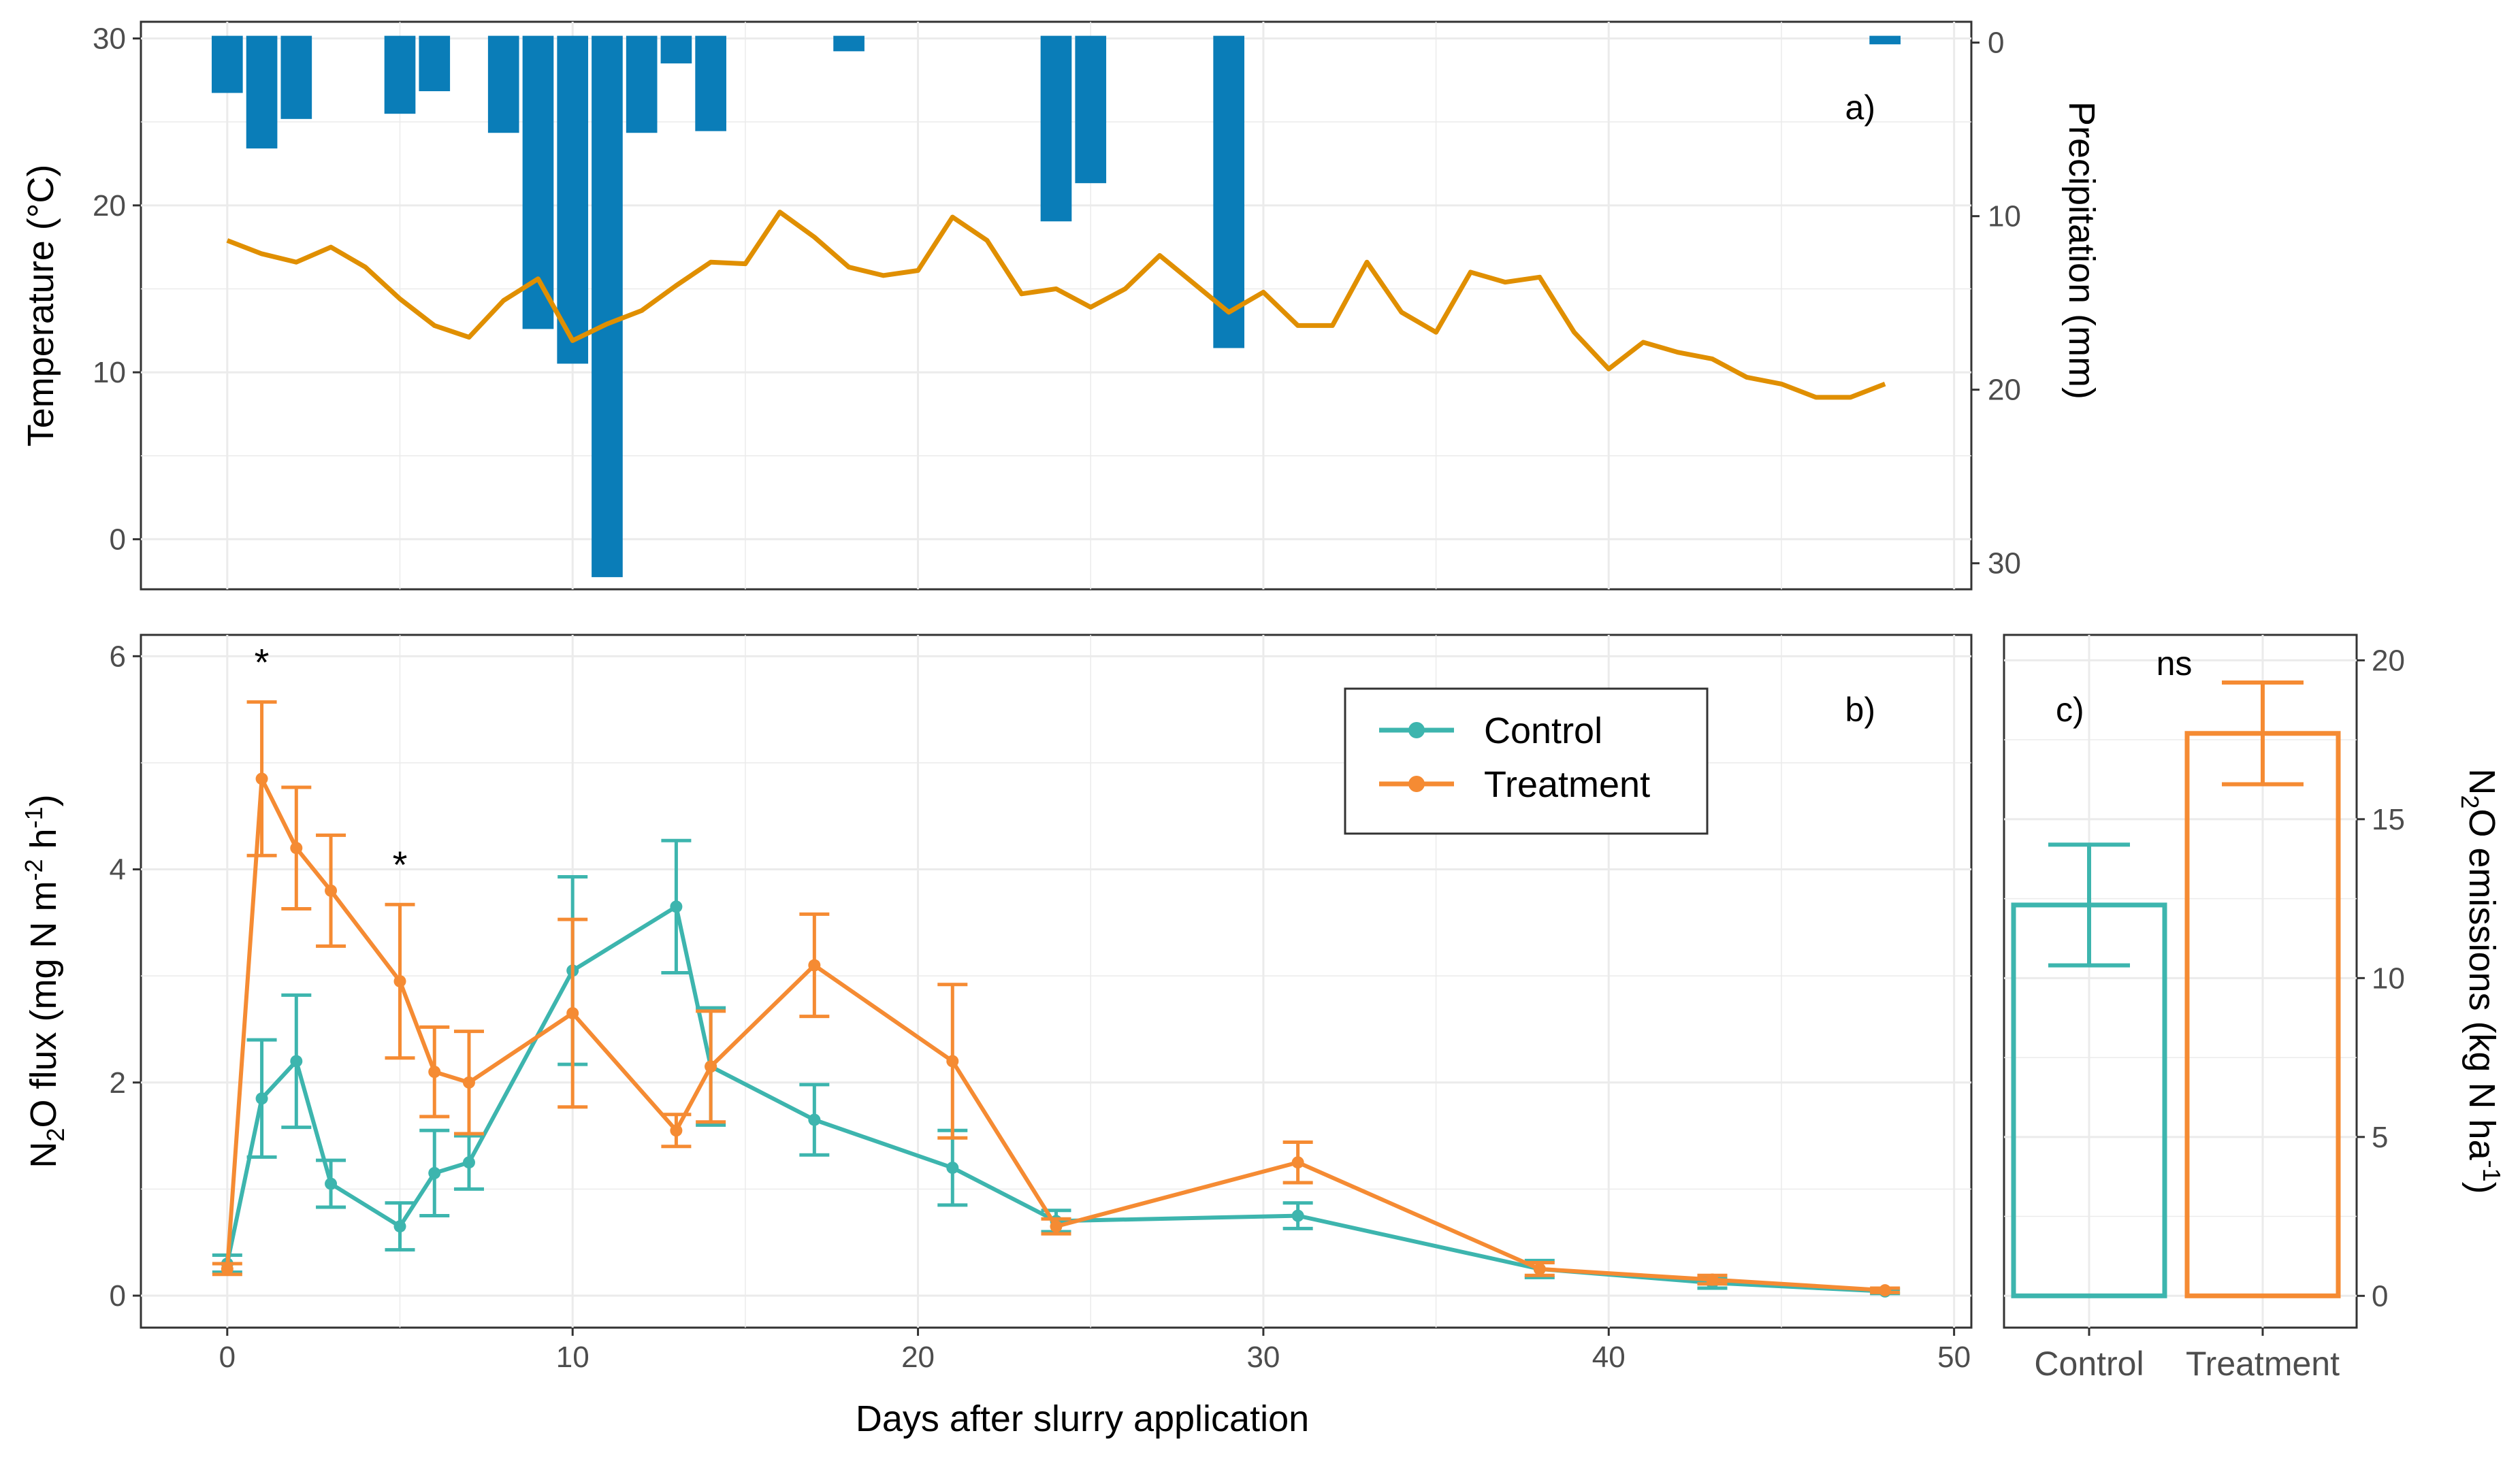 Image resolution: width=2520 pixels, height=1461 pixels. I want to click on emissions-tick-label: 10, so click(2389, 978).